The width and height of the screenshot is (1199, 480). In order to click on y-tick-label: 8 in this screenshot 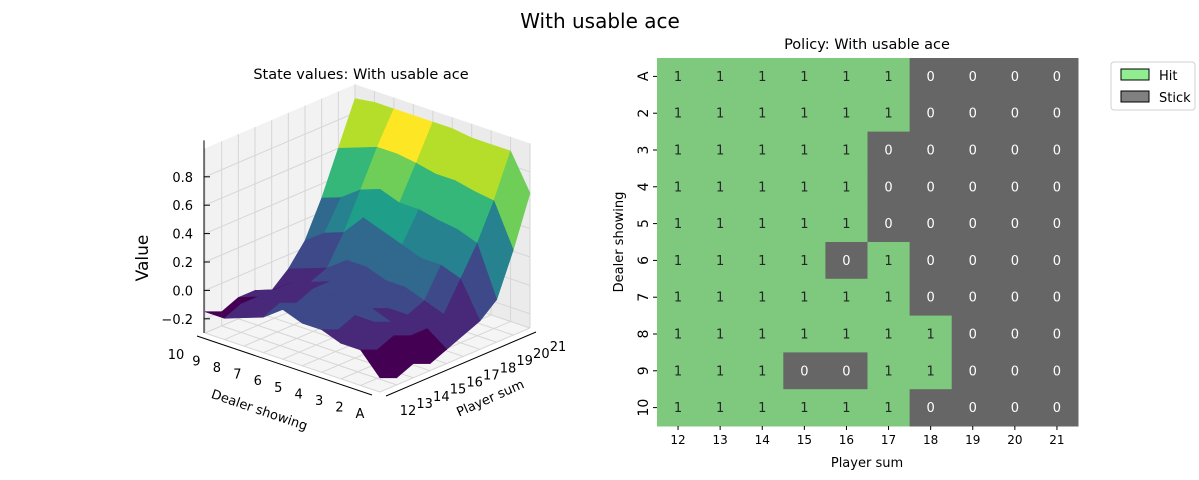, I will do `click(644, 334)`.